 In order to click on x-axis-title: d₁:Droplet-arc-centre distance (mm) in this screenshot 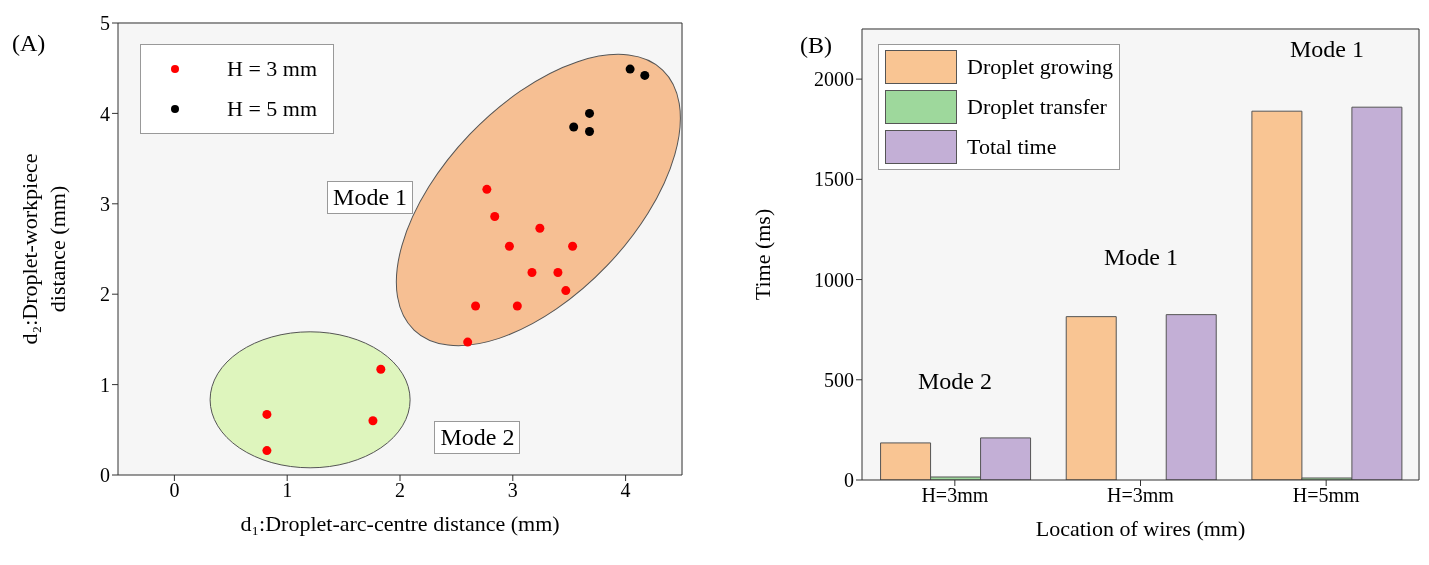, I will do `click(400, 523)`.